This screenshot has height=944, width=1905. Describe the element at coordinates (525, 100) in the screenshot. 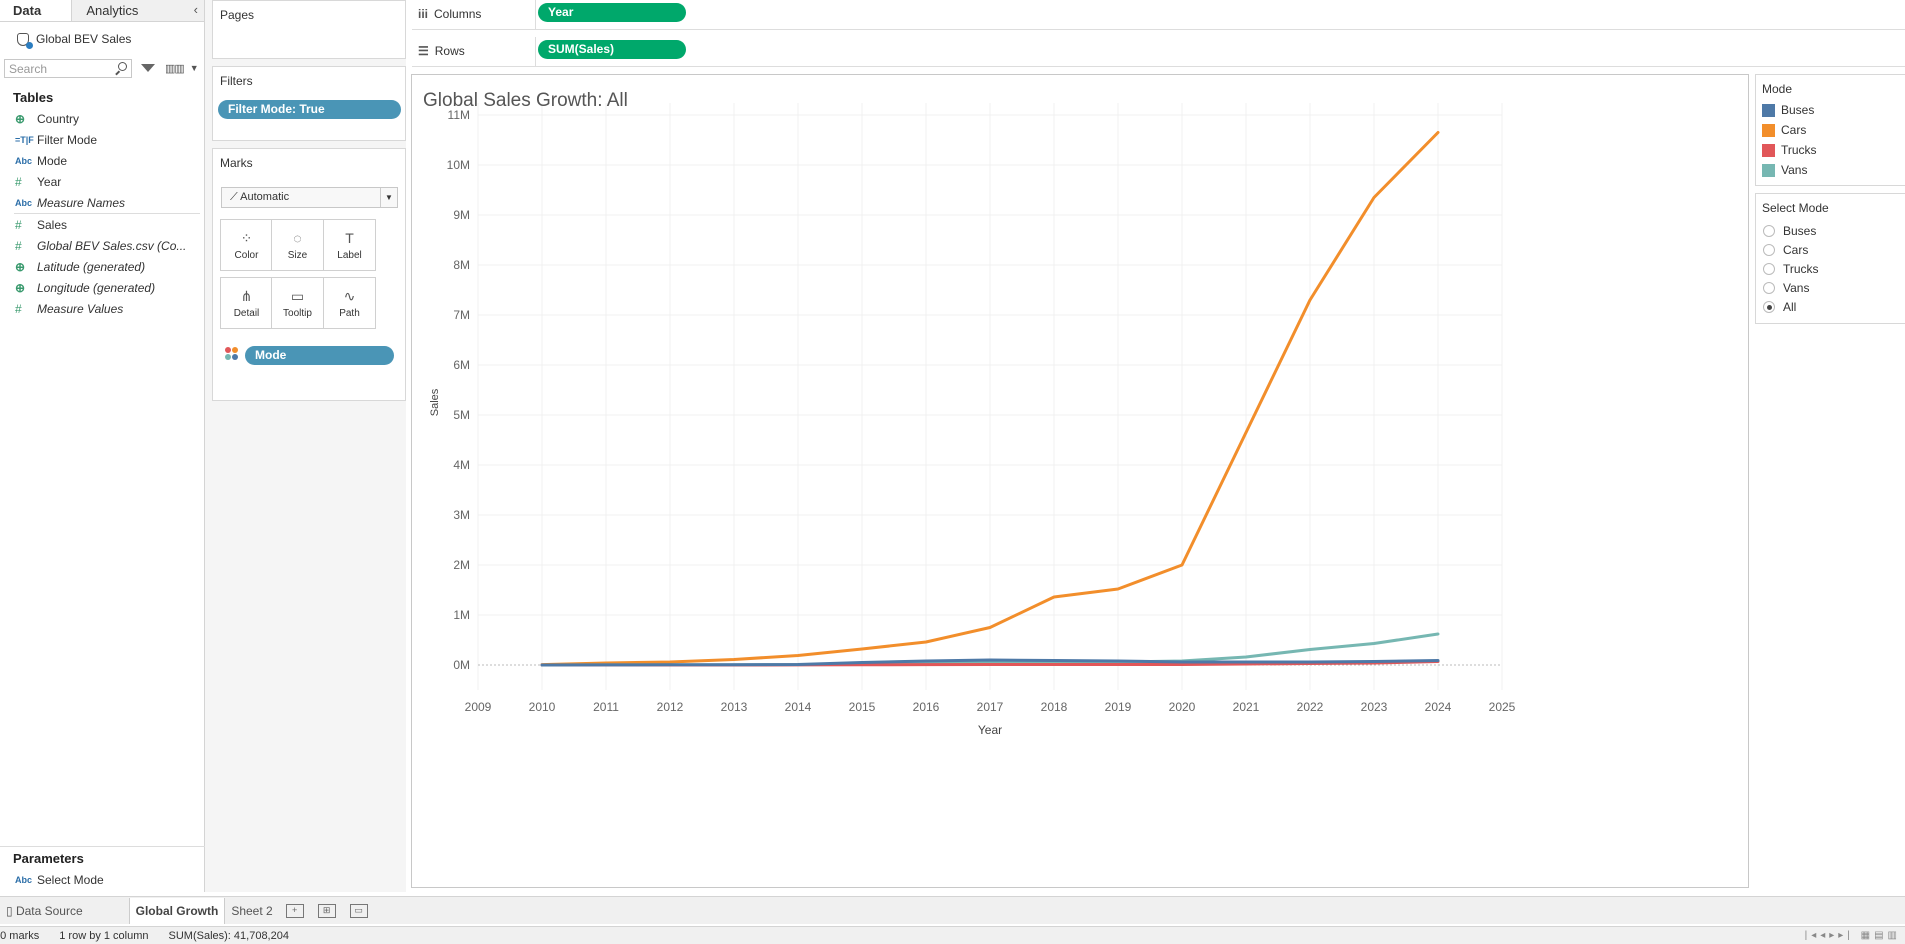

I see `view-title: Global Sales Growth: All` at that location.